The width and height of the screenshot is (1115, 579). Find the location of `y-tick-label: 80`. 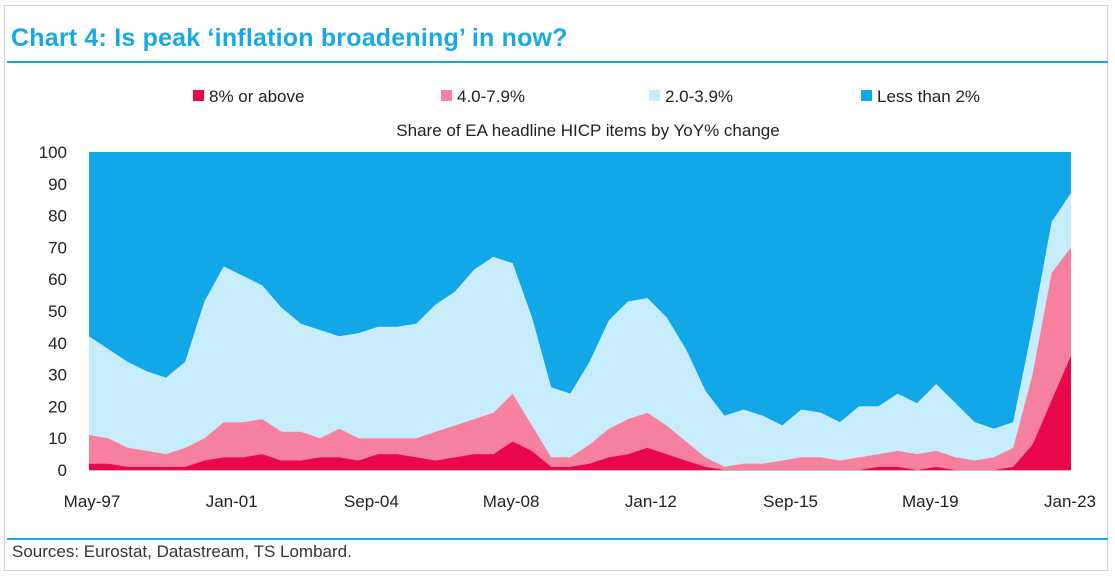

y-tick-label: 80 is located at coordinates (57, 216).